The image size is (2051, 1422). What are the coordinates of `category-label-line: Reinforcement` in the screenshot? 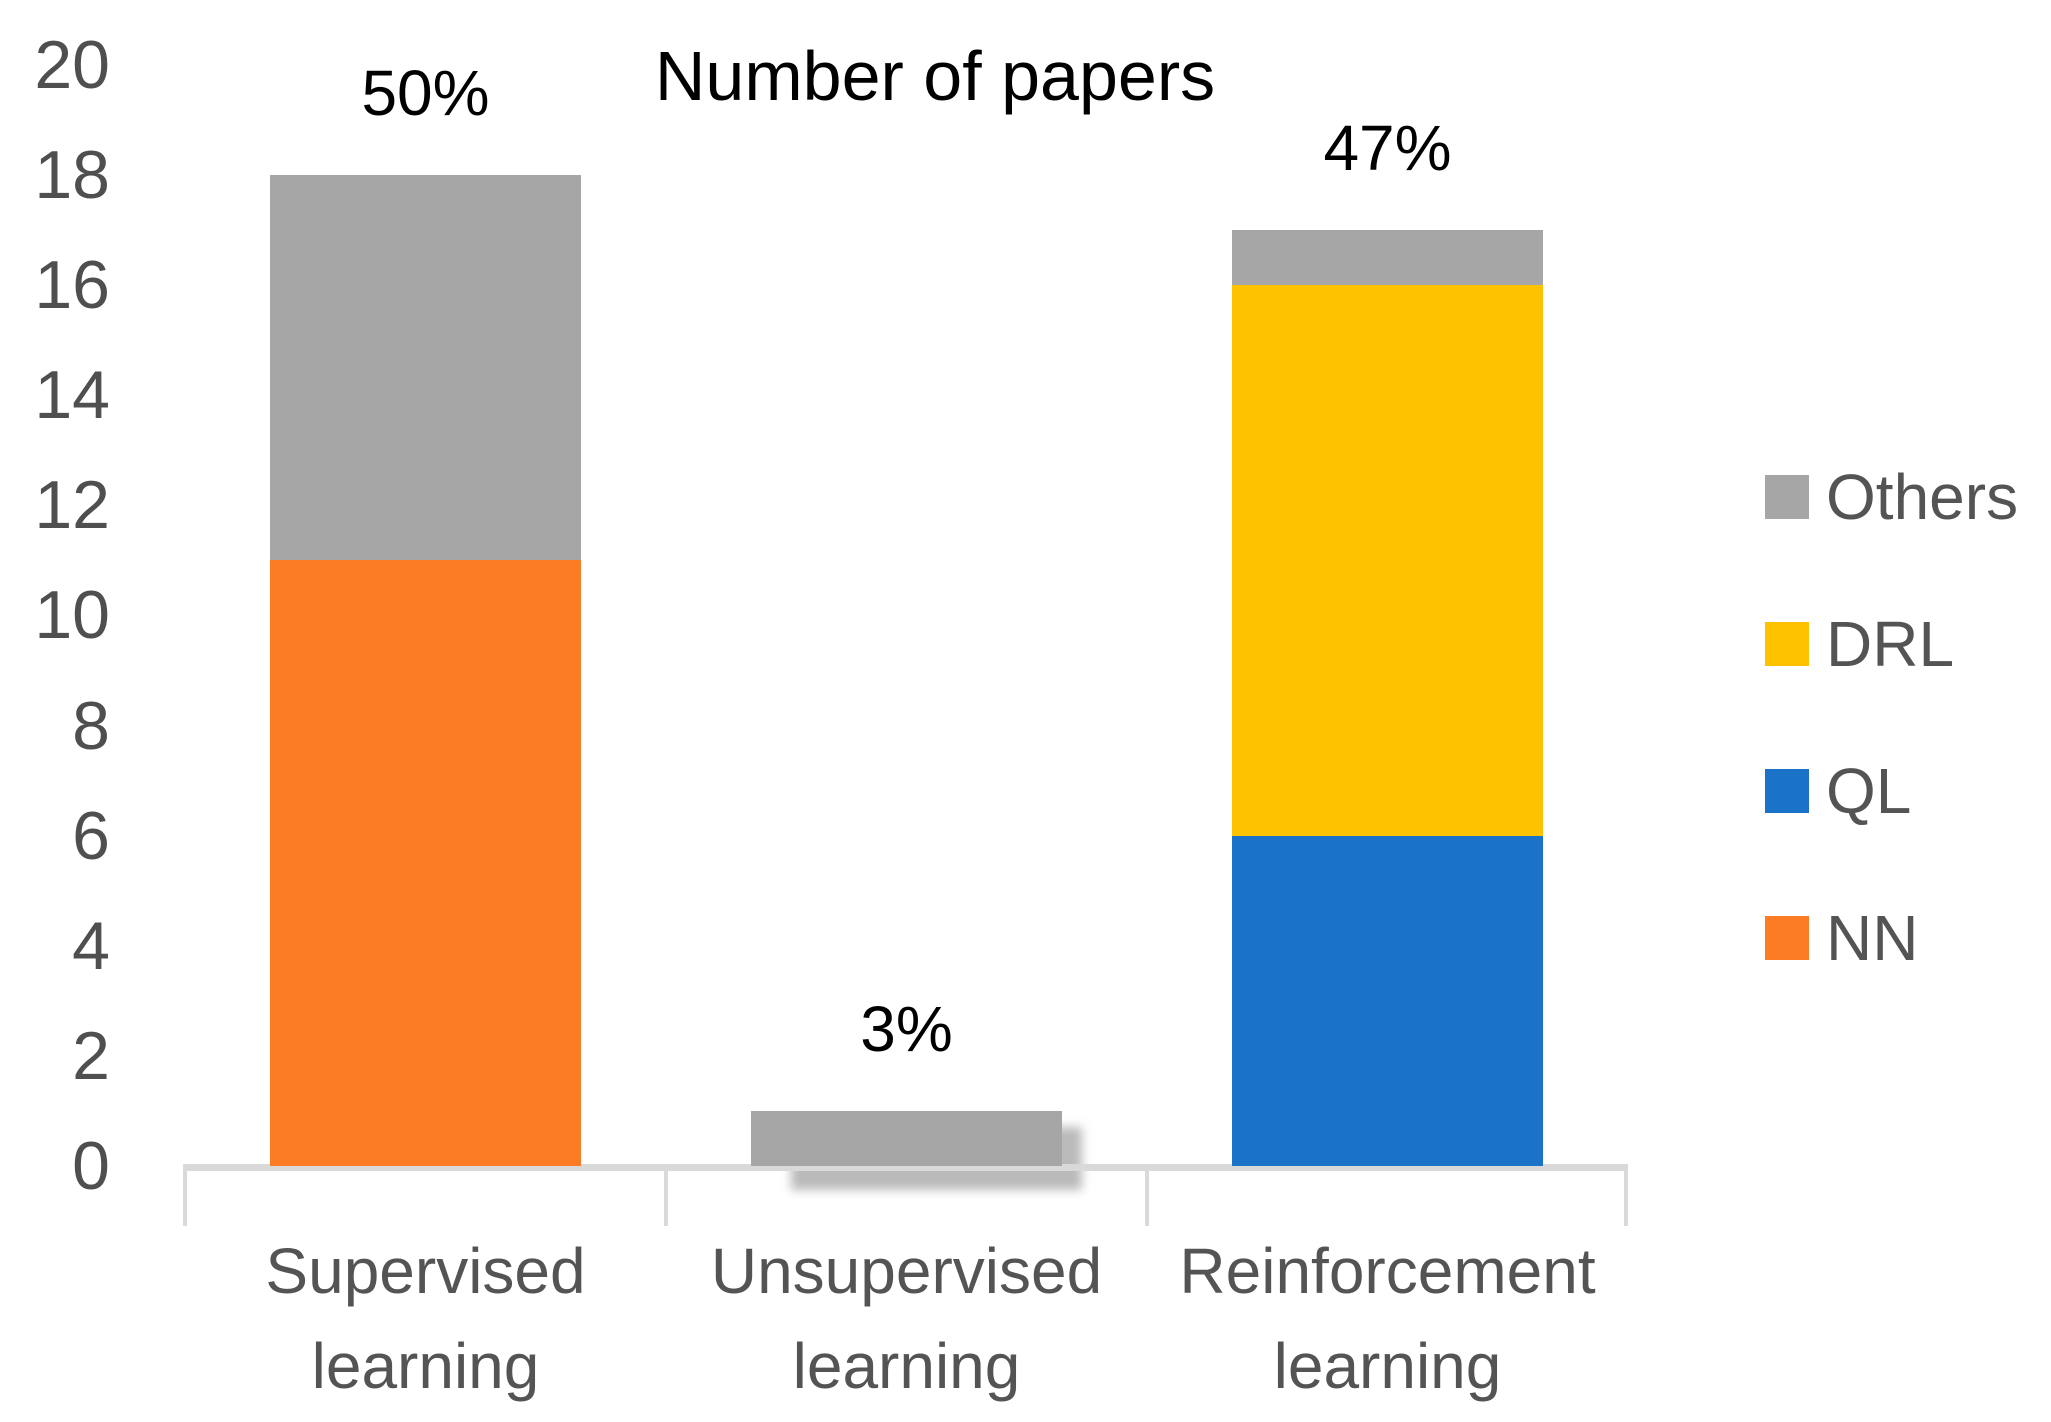 It's located at (1387, 1271).